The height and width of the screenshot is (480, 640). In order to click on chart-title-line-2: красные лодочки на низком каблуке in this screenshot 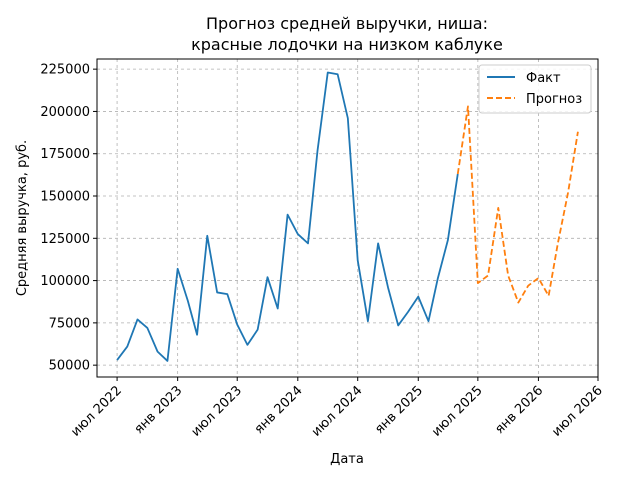, I will do `click(347, 44)`.